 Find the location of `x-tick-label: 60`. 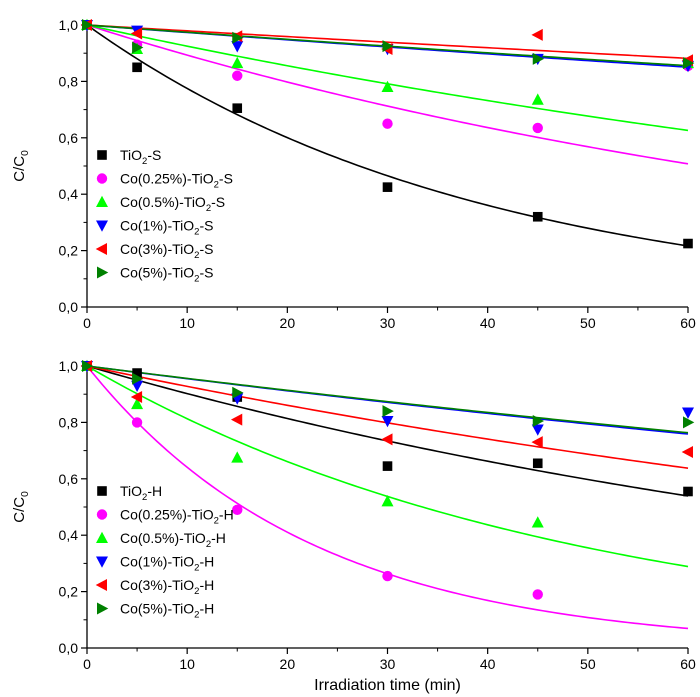

x-tick-label: 60 is located at coordinates (688, 323).